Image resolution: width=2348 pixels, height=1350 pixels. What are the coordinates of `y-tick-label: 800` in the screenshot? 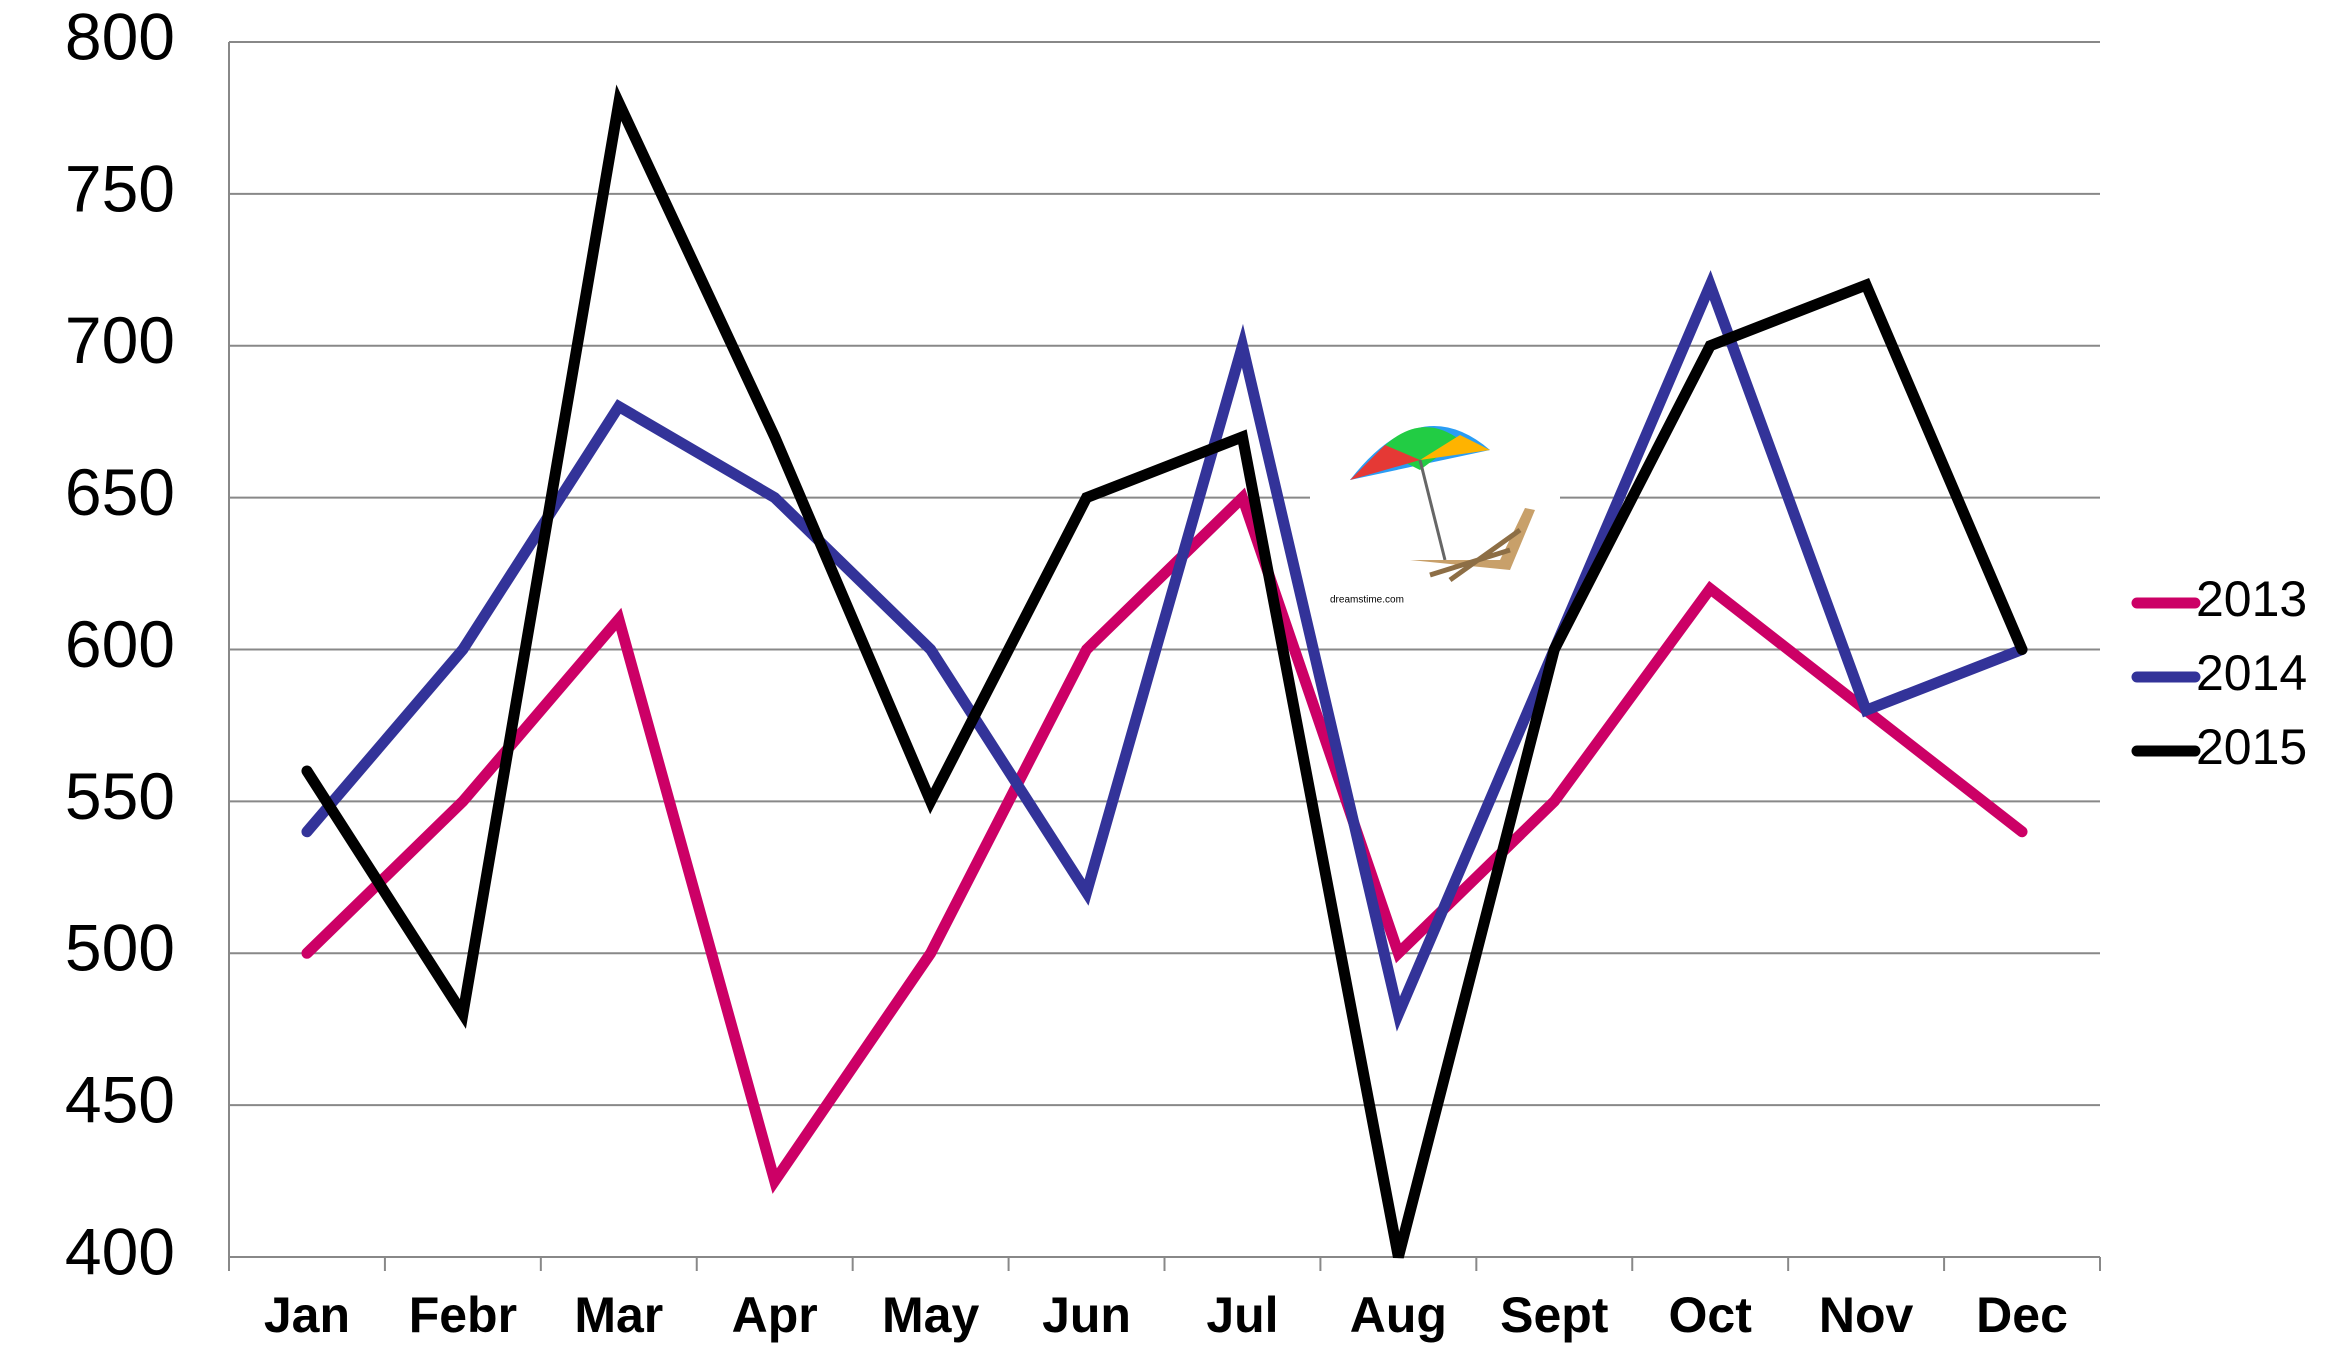 It's located at (120, 36).